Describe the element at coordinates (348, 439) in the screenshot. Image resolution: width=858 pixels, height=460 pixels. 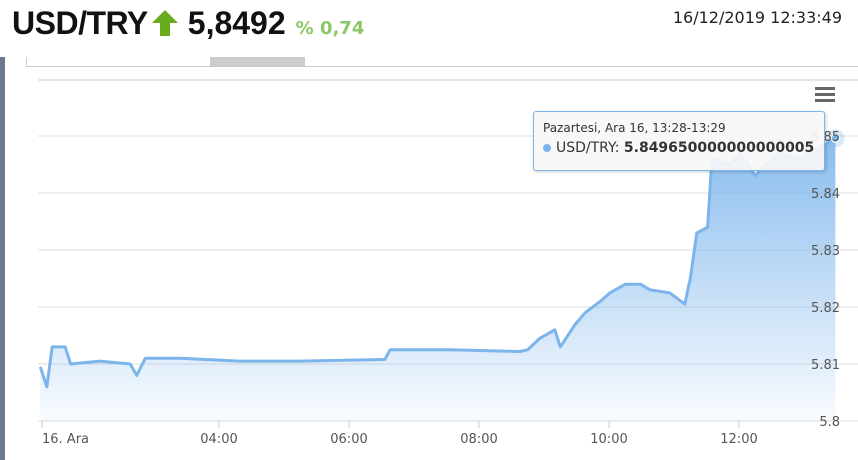
I see `x-tick-label: 06:00` at that location.